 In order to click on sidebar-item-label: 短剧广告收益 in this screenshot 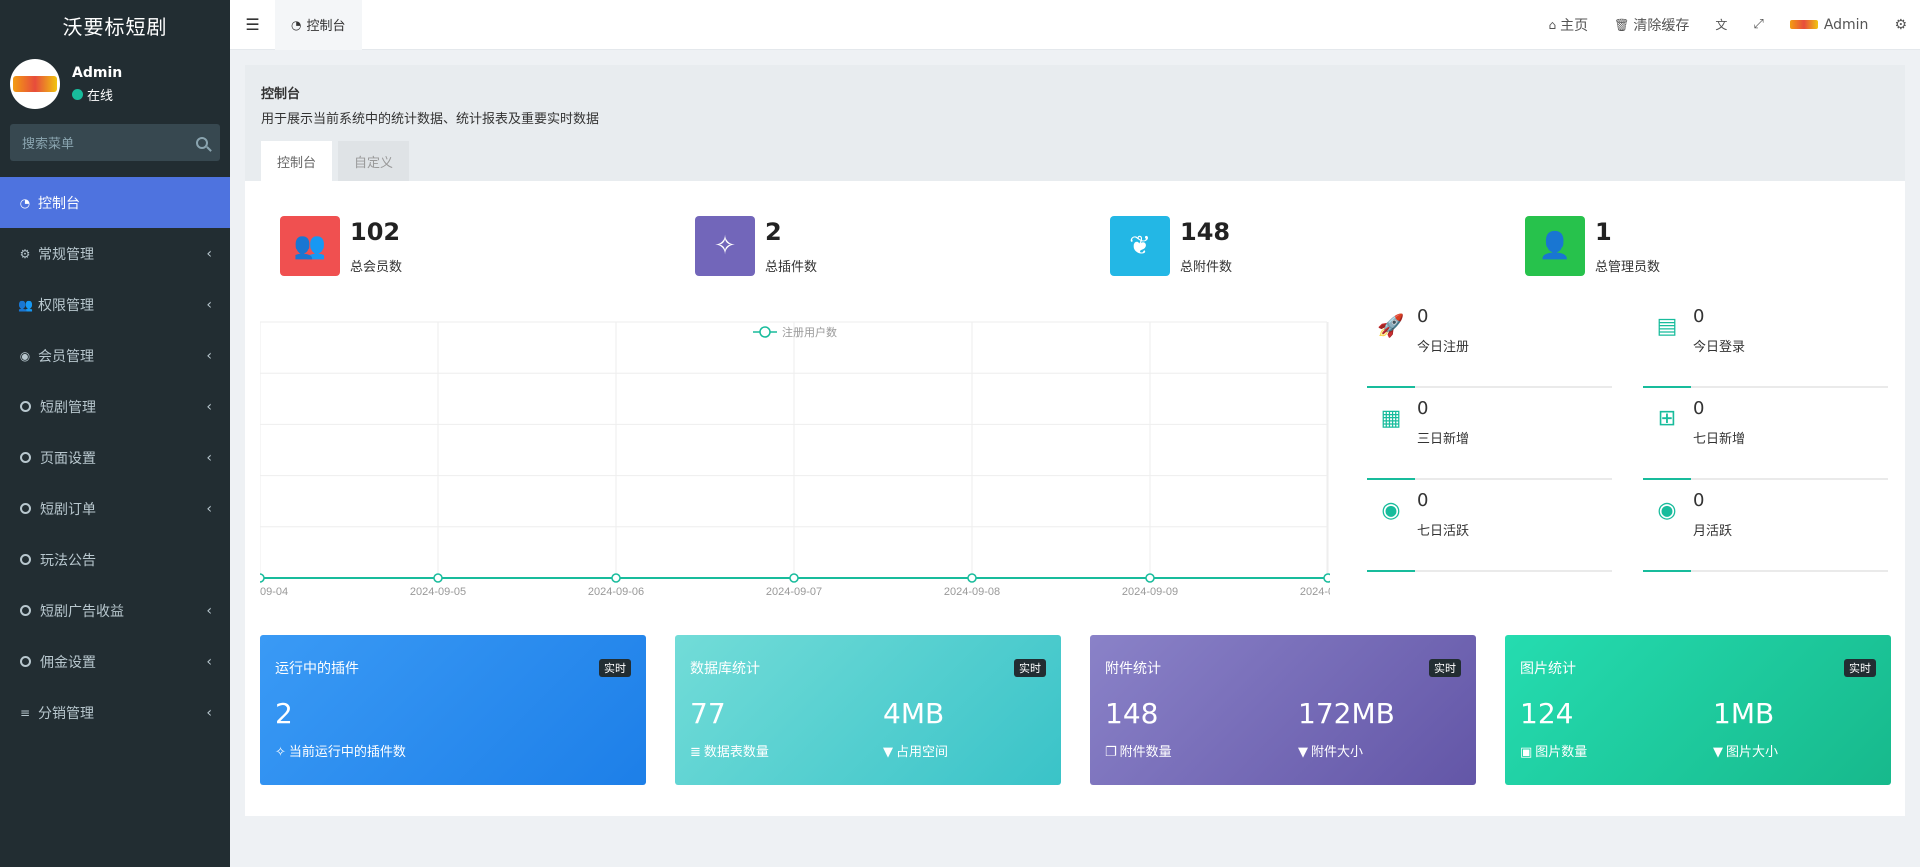, I will do `click(82, 611)`.